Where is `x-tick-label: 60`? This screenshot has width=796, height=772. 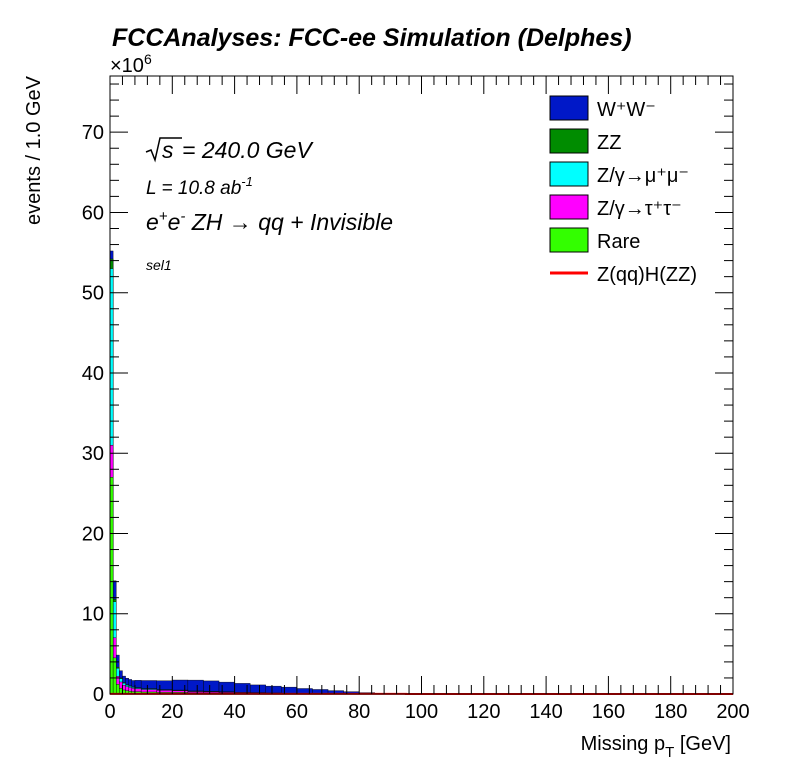
x-tick-label: 60 is located at coordinates (297, 712).